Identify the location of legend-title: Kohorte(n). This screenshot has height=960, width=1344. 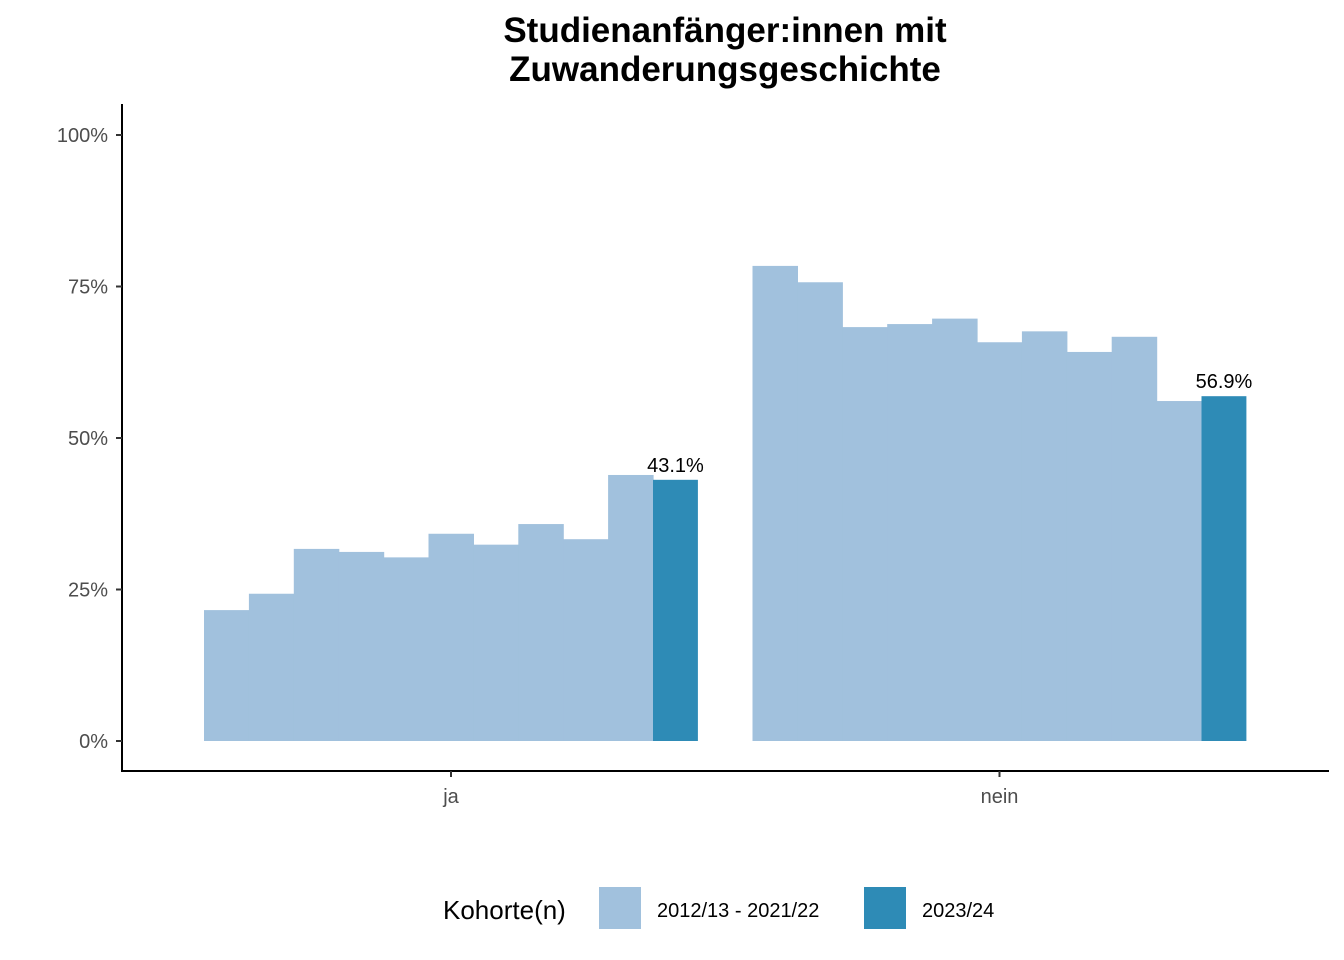
(504, 910).